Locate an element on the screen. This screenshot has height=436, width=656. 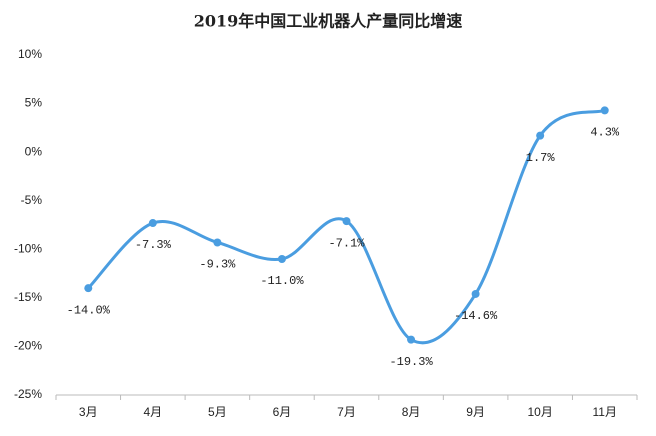
value-label: -14.6% is located at coordinates (476, 316).